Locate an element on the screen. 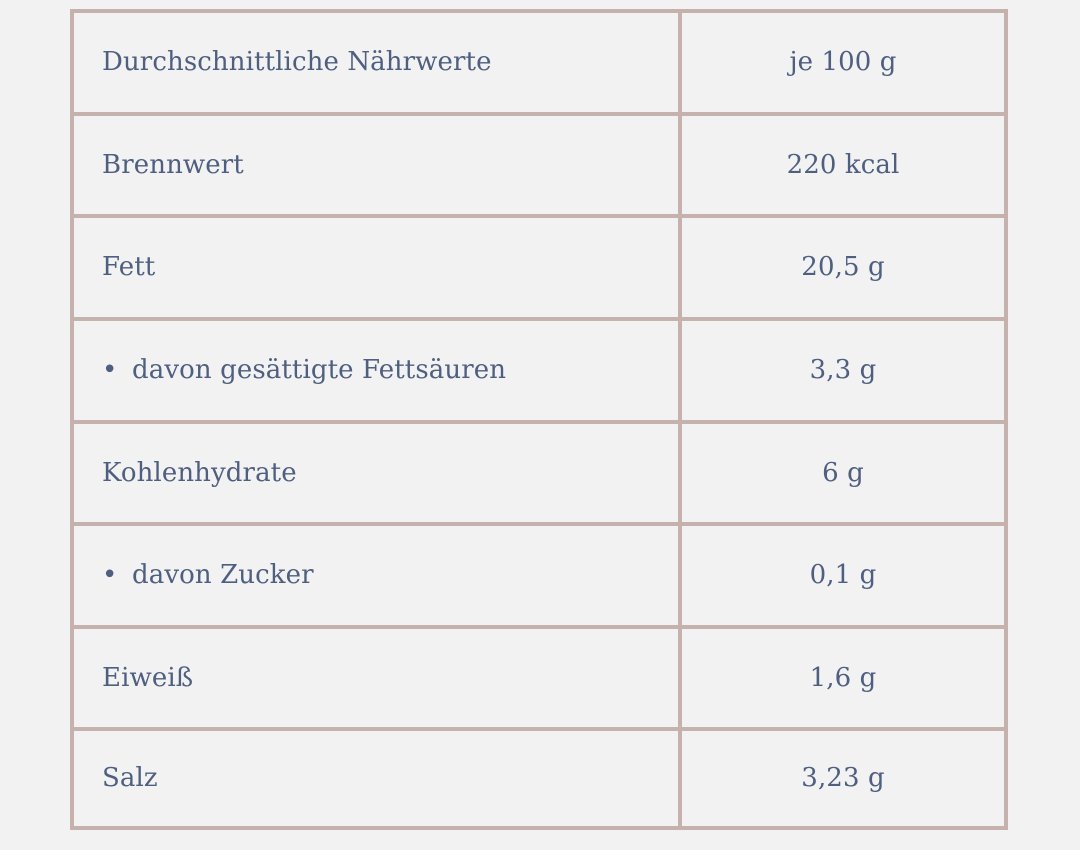 The image size is (1080, 850). nutrition-label-text: Durchschnittliche Nährwerte is located at coordinates (297, 62).